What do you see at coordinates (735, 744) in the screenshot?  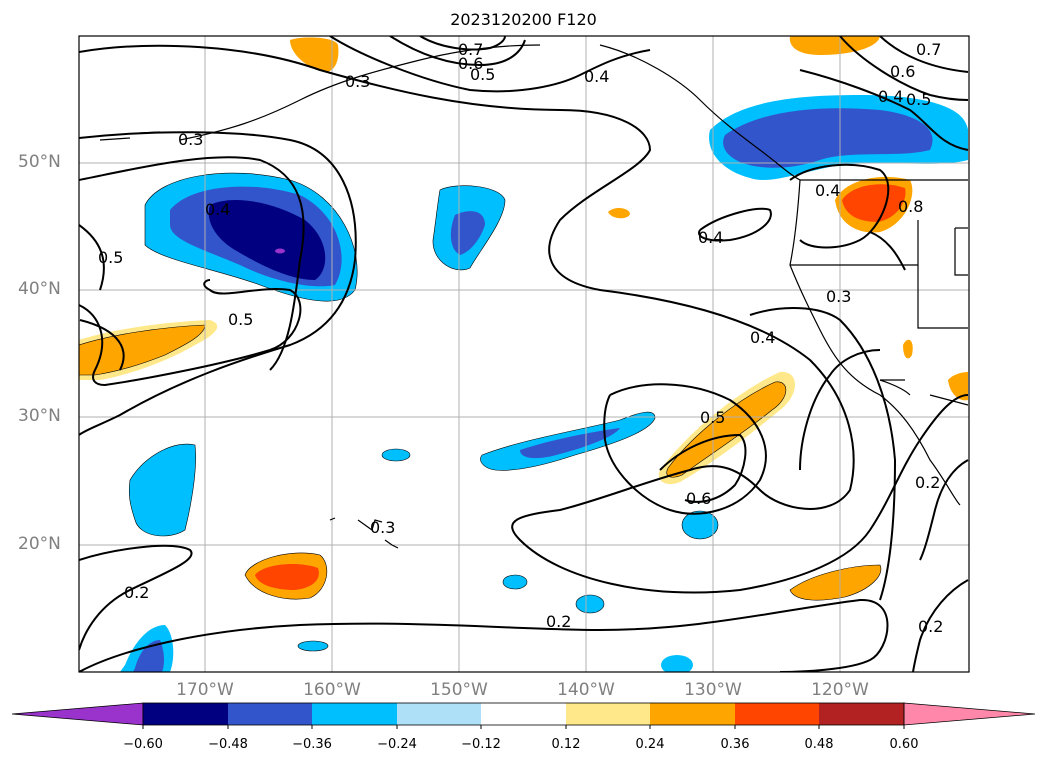 I see `colorbar-tick-label: 0.36` at bounding box center [735, 744].